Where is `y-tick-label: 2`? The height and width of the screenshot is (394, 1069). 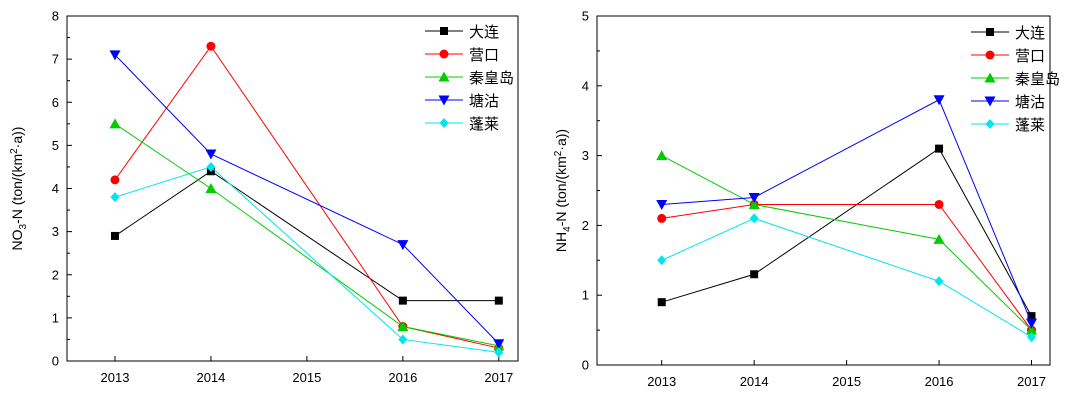
y-tick-label: 2 is located at coordinates (55, 274).